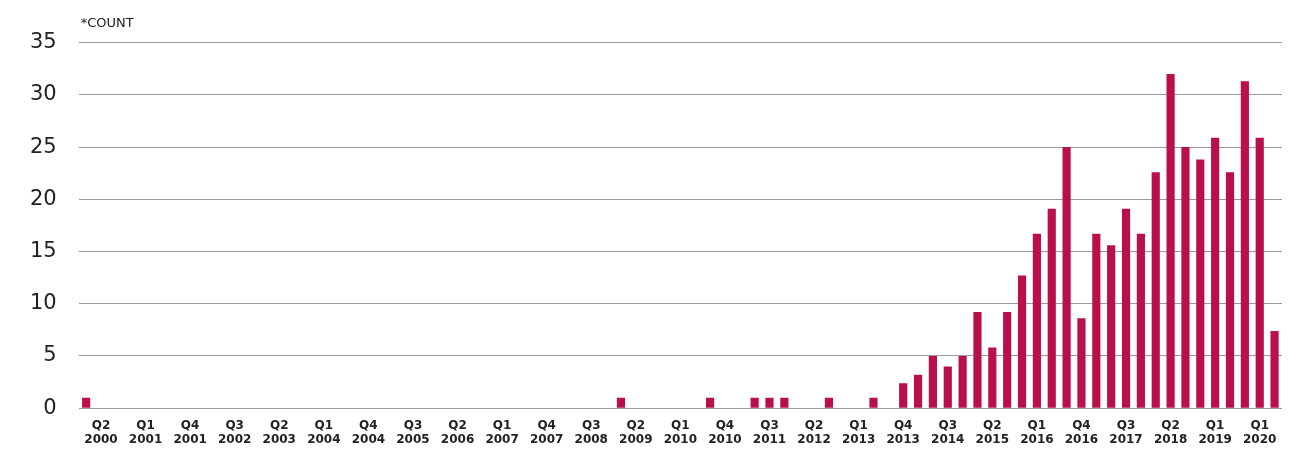 This screenshot has height=465, width=1296. I want to click on x-tick-label: Q4 2013, so click(903, 431).